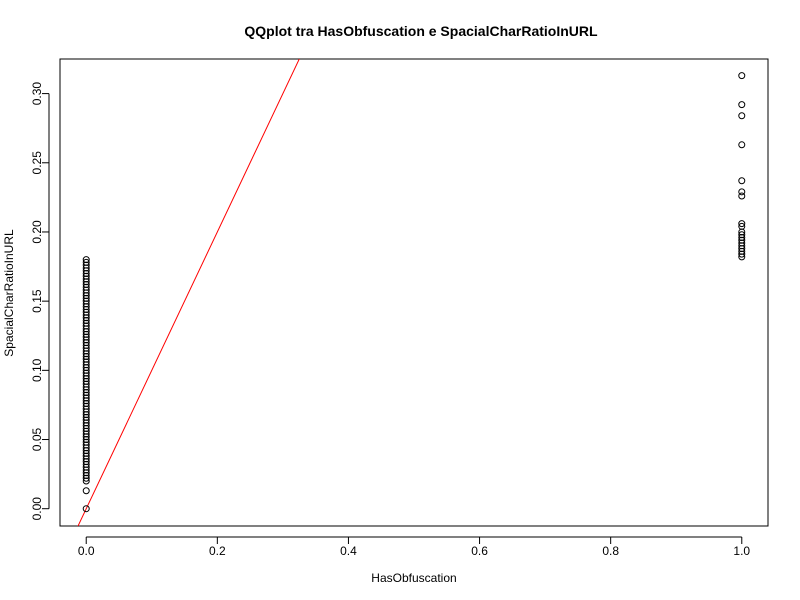 The width and height of the screenshot is (800, 600). What do you see at coordinates (741, 551) in the screenshot?
I see `x-tick-label: 1.0` at bounding box center [741, 551].